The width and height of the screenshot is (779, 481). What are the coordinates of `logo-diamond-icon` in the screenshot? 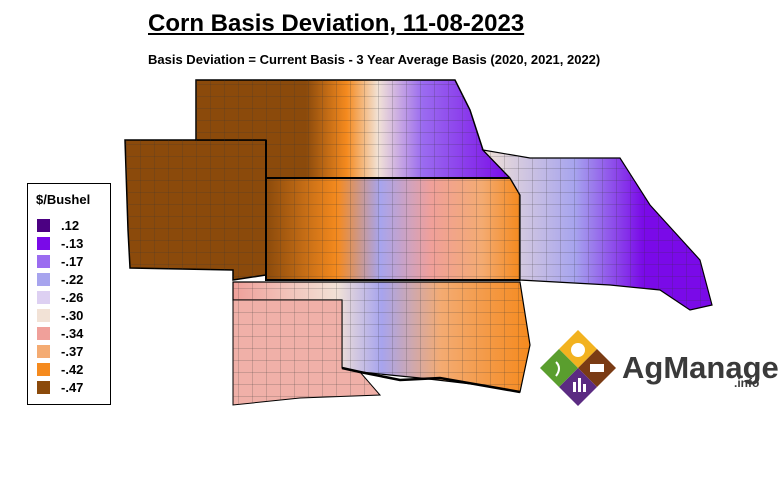 It's located at (578, 368).